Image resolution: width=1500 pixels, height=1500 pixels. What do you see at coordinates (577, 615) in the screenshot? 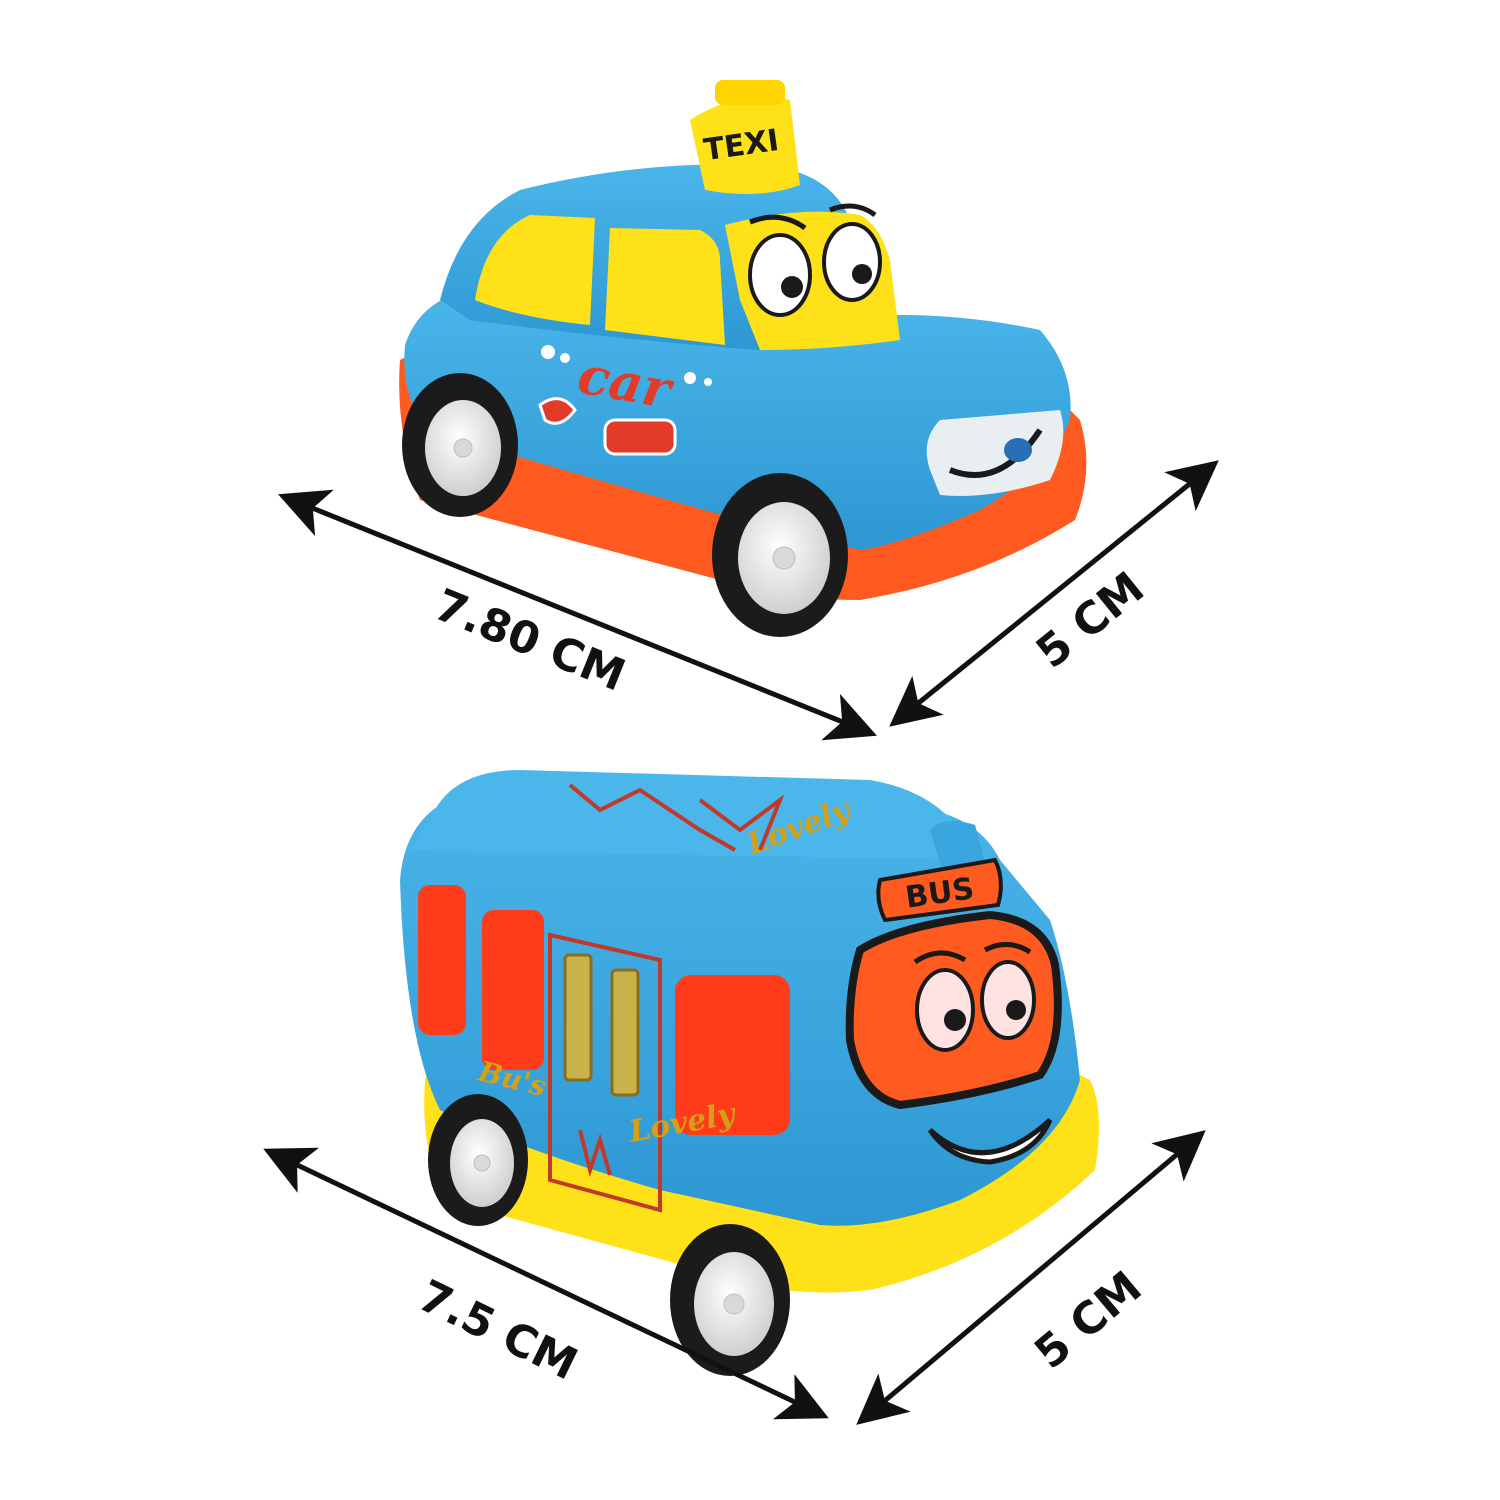
I see `taxi-length-arrow` at bounding box center [577, 615].